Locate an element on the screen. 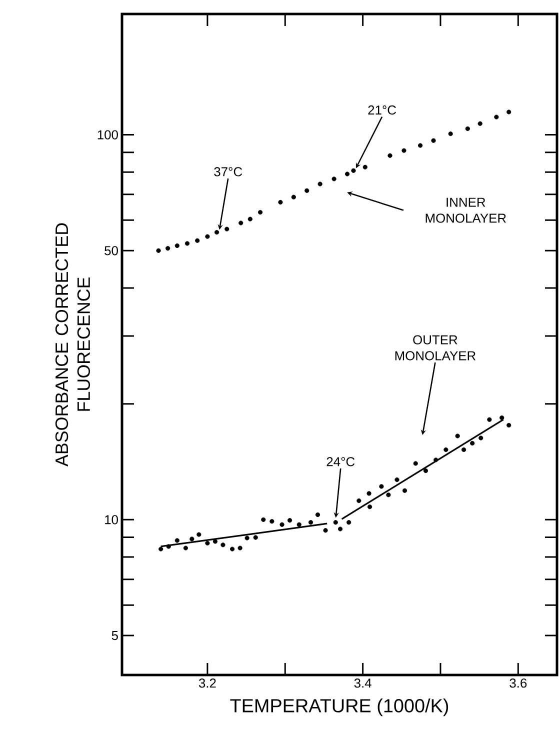 Image resolution: width=559 pixels, height=735 pixels. y-tick-label: 5 is located at coordinates (115, 635).